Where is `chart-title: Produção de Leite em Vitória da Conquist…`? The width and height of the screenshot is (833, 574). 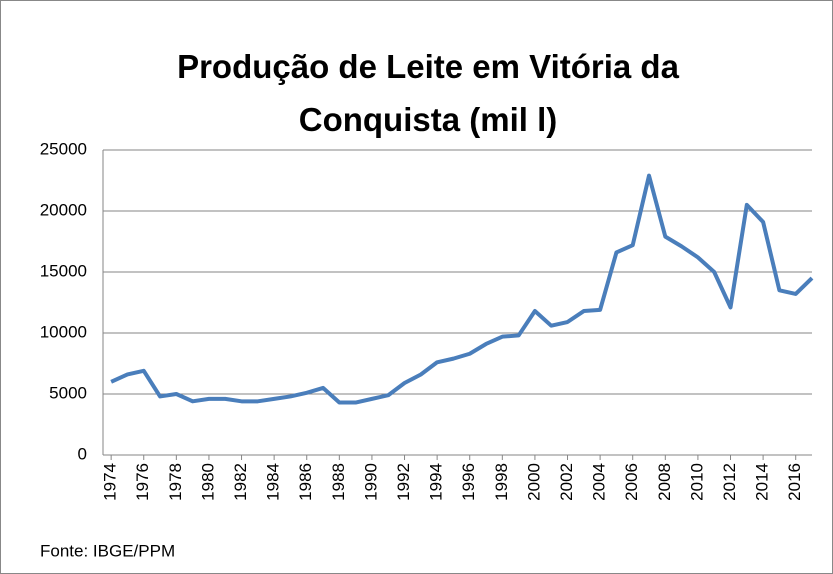 chart-title: Produção de Leite em Vitória da Conquist… is located at coordinates (428, 93).